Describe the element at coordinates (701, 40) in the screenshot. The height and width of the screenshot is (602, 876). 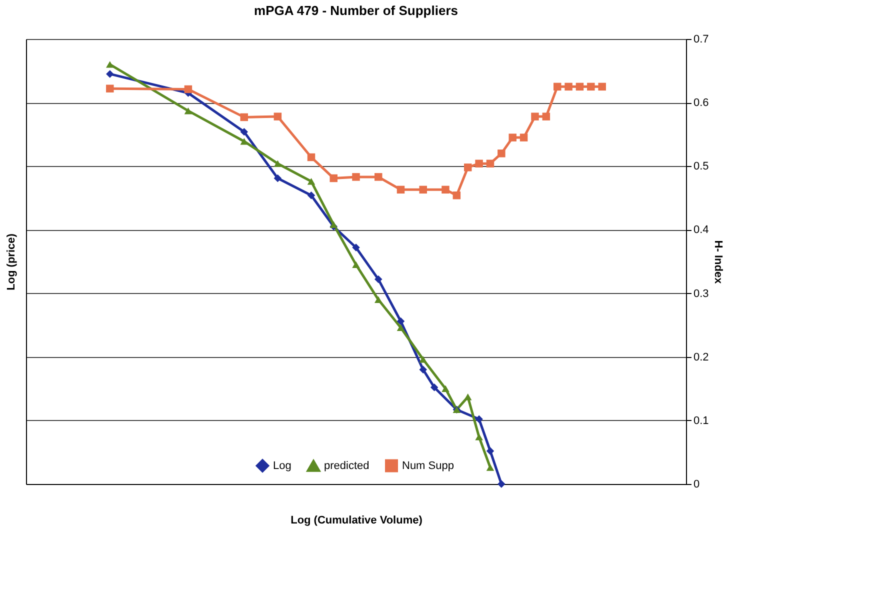
I see `y-tick-label: 0.7` at that location.